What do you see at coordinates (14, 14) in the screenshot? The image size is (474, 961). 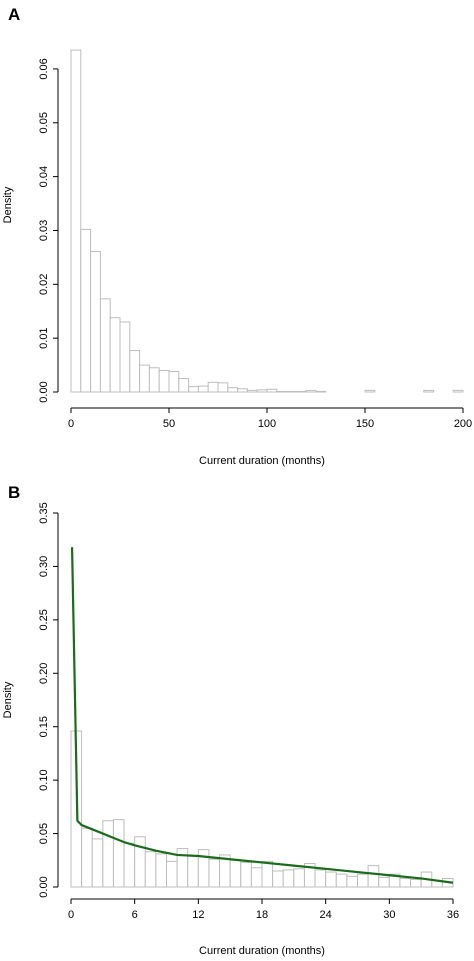 I see `panel-a-label: A` at bounding box center [14, 14].